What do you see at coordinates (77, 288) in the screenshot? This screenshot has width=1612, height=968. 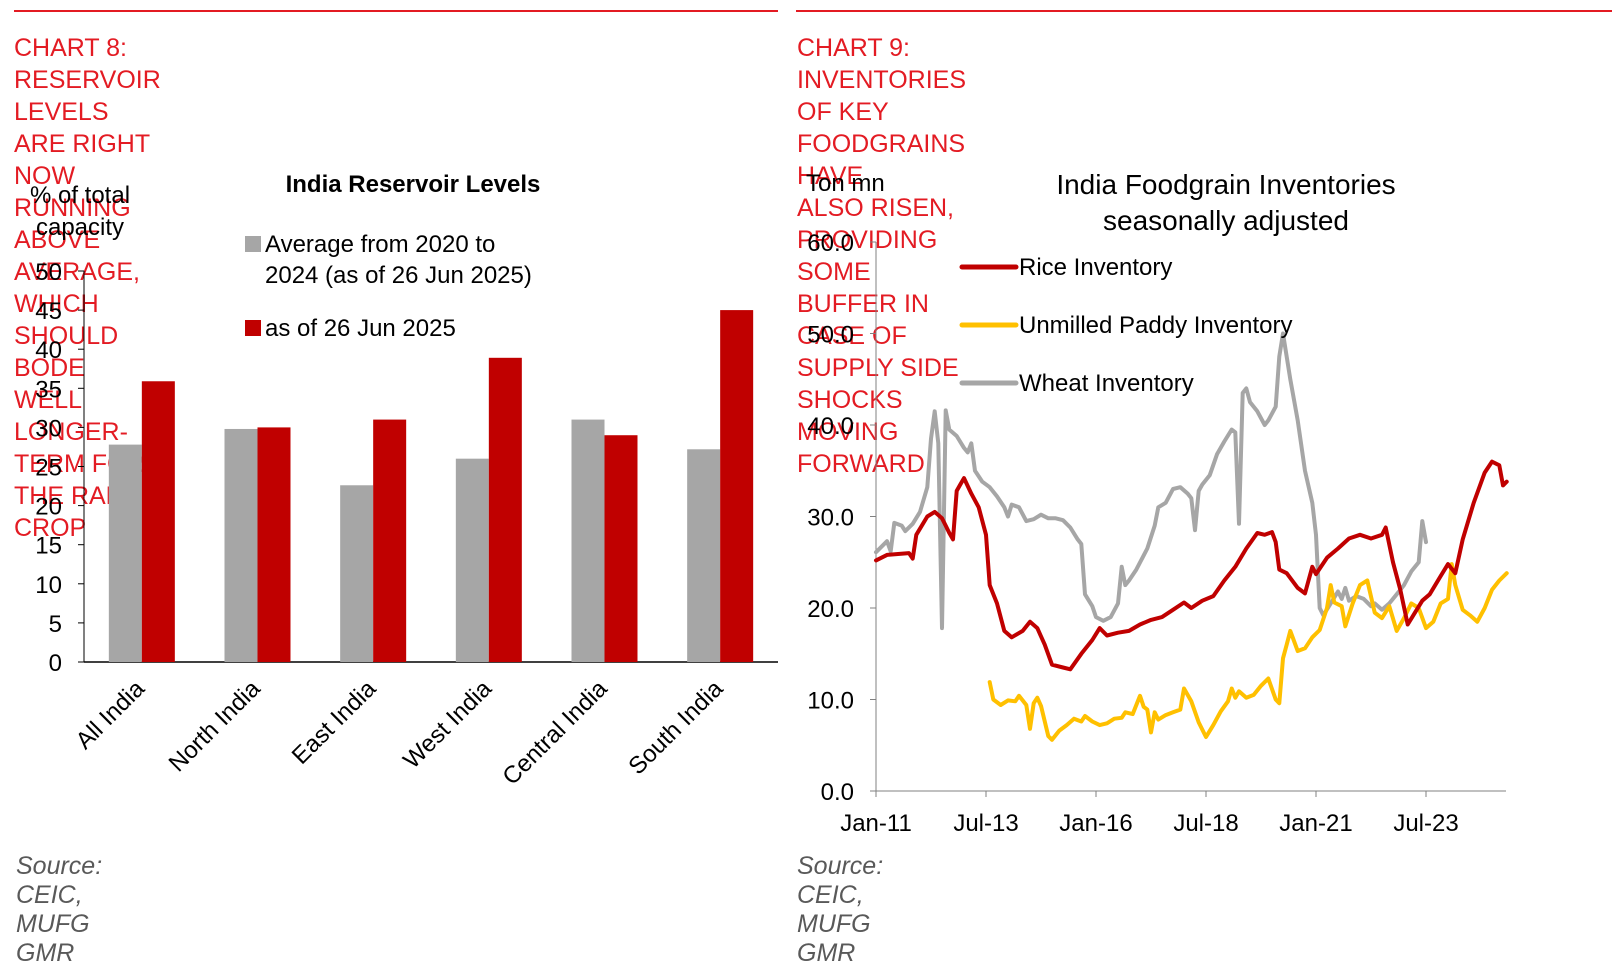 I see `chart8-header-line: RUNNING ABOVE AVERAGE, WHICH SHOULD BODE` at bounding box center [77, 288].